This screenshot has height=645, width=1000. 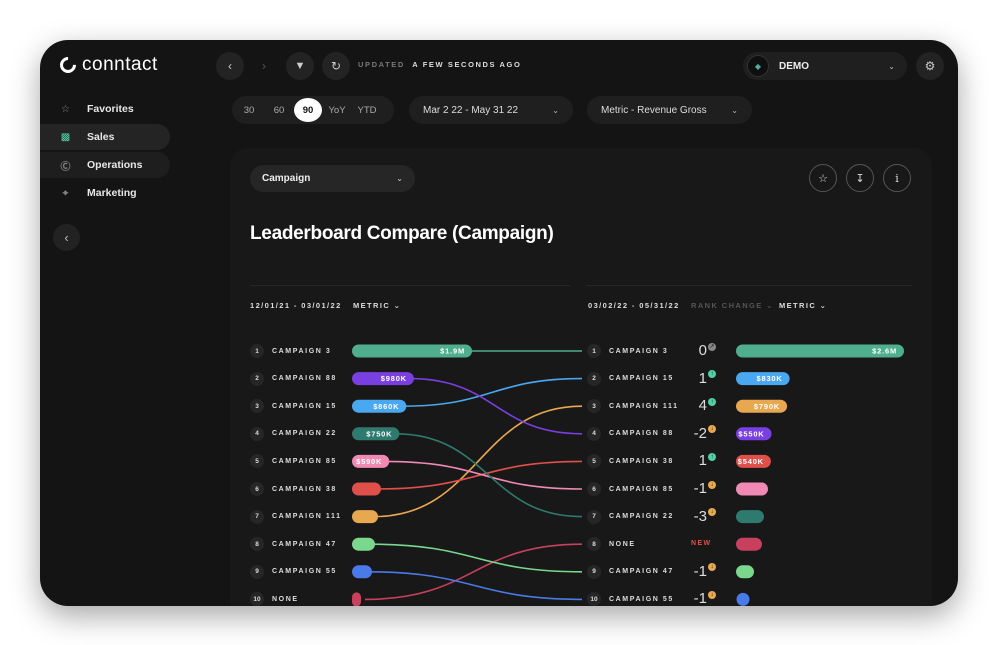 What do you see at coordinates (290, 351) in the screenshot?
I see `left-row: 1 CAMPAIGN 3` at bounding box center [290, 351].